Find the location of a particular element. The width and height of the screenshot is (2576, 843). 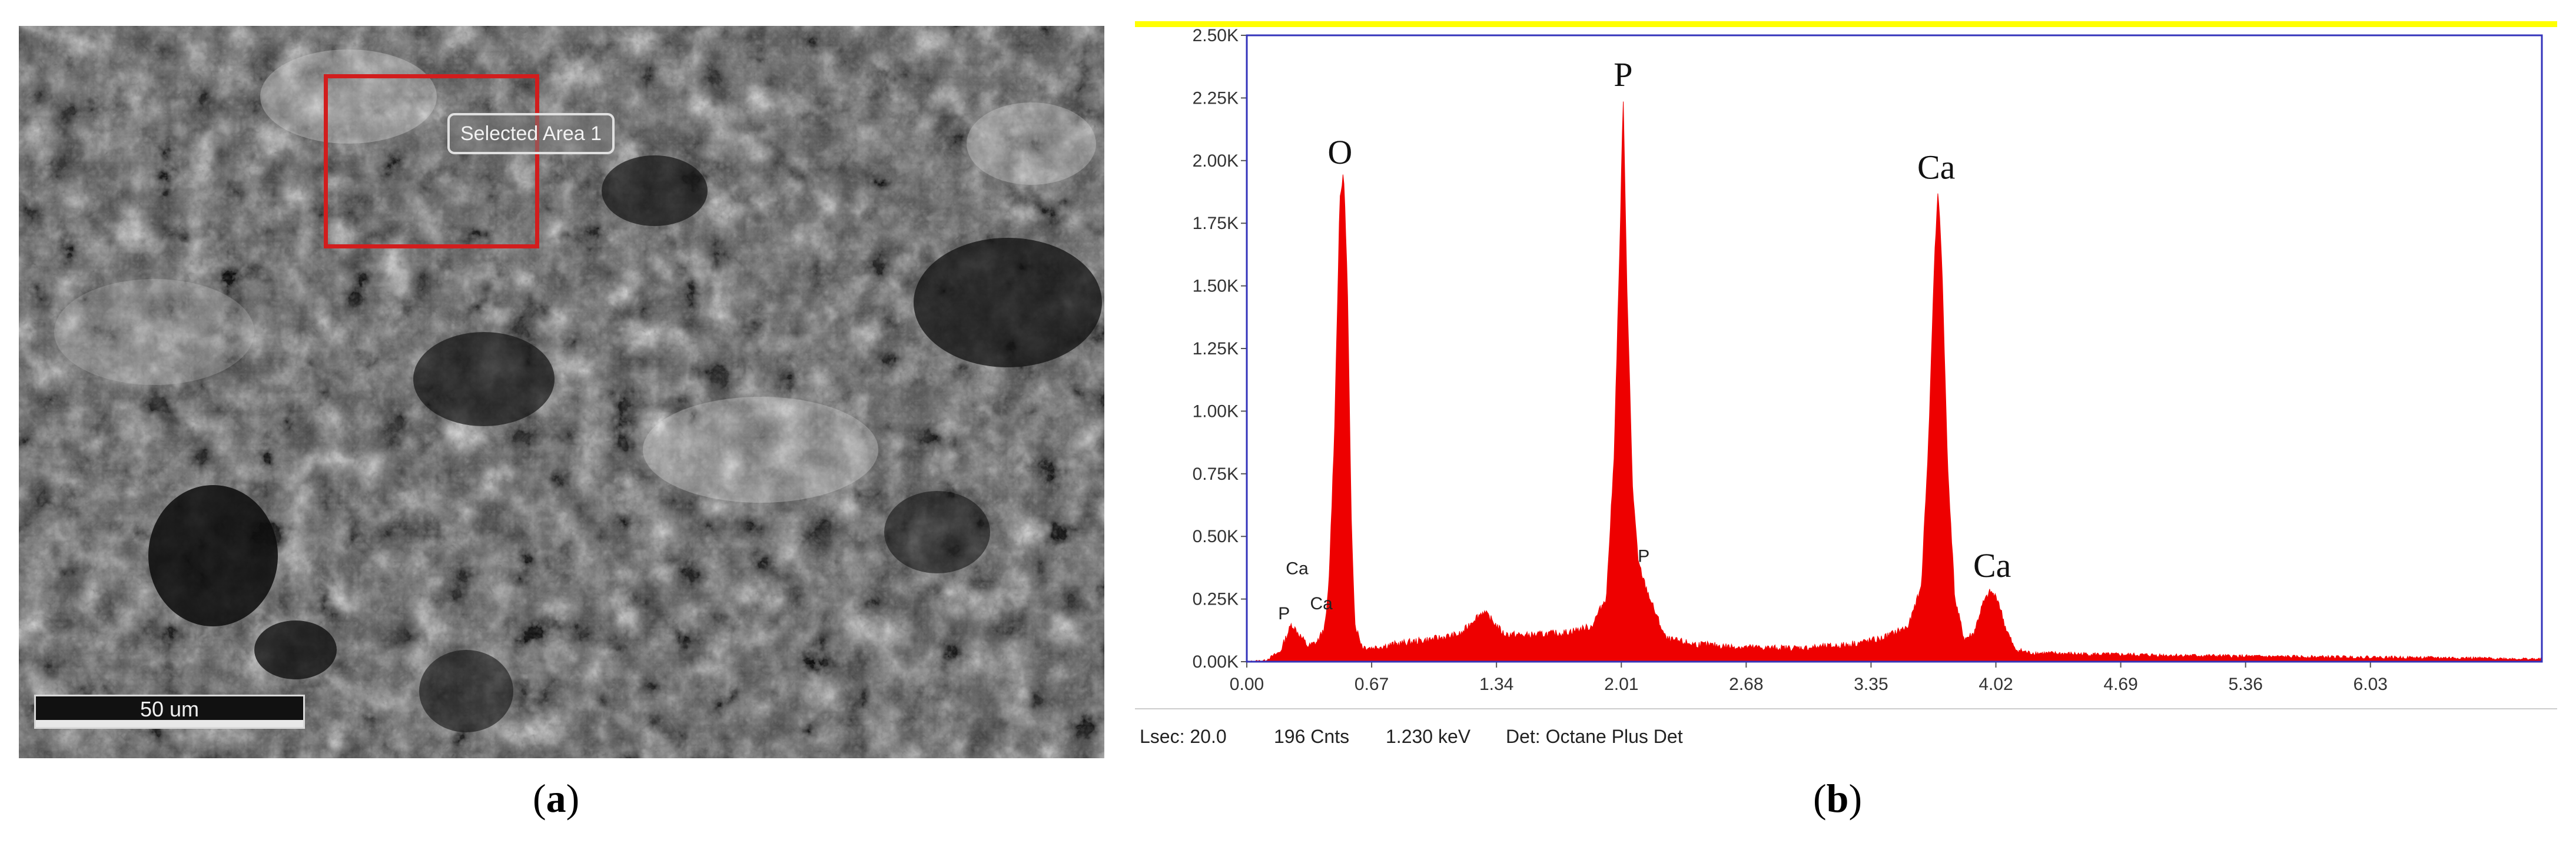

y-tick-label: 0.00K is located at coordinates (1216, 662).